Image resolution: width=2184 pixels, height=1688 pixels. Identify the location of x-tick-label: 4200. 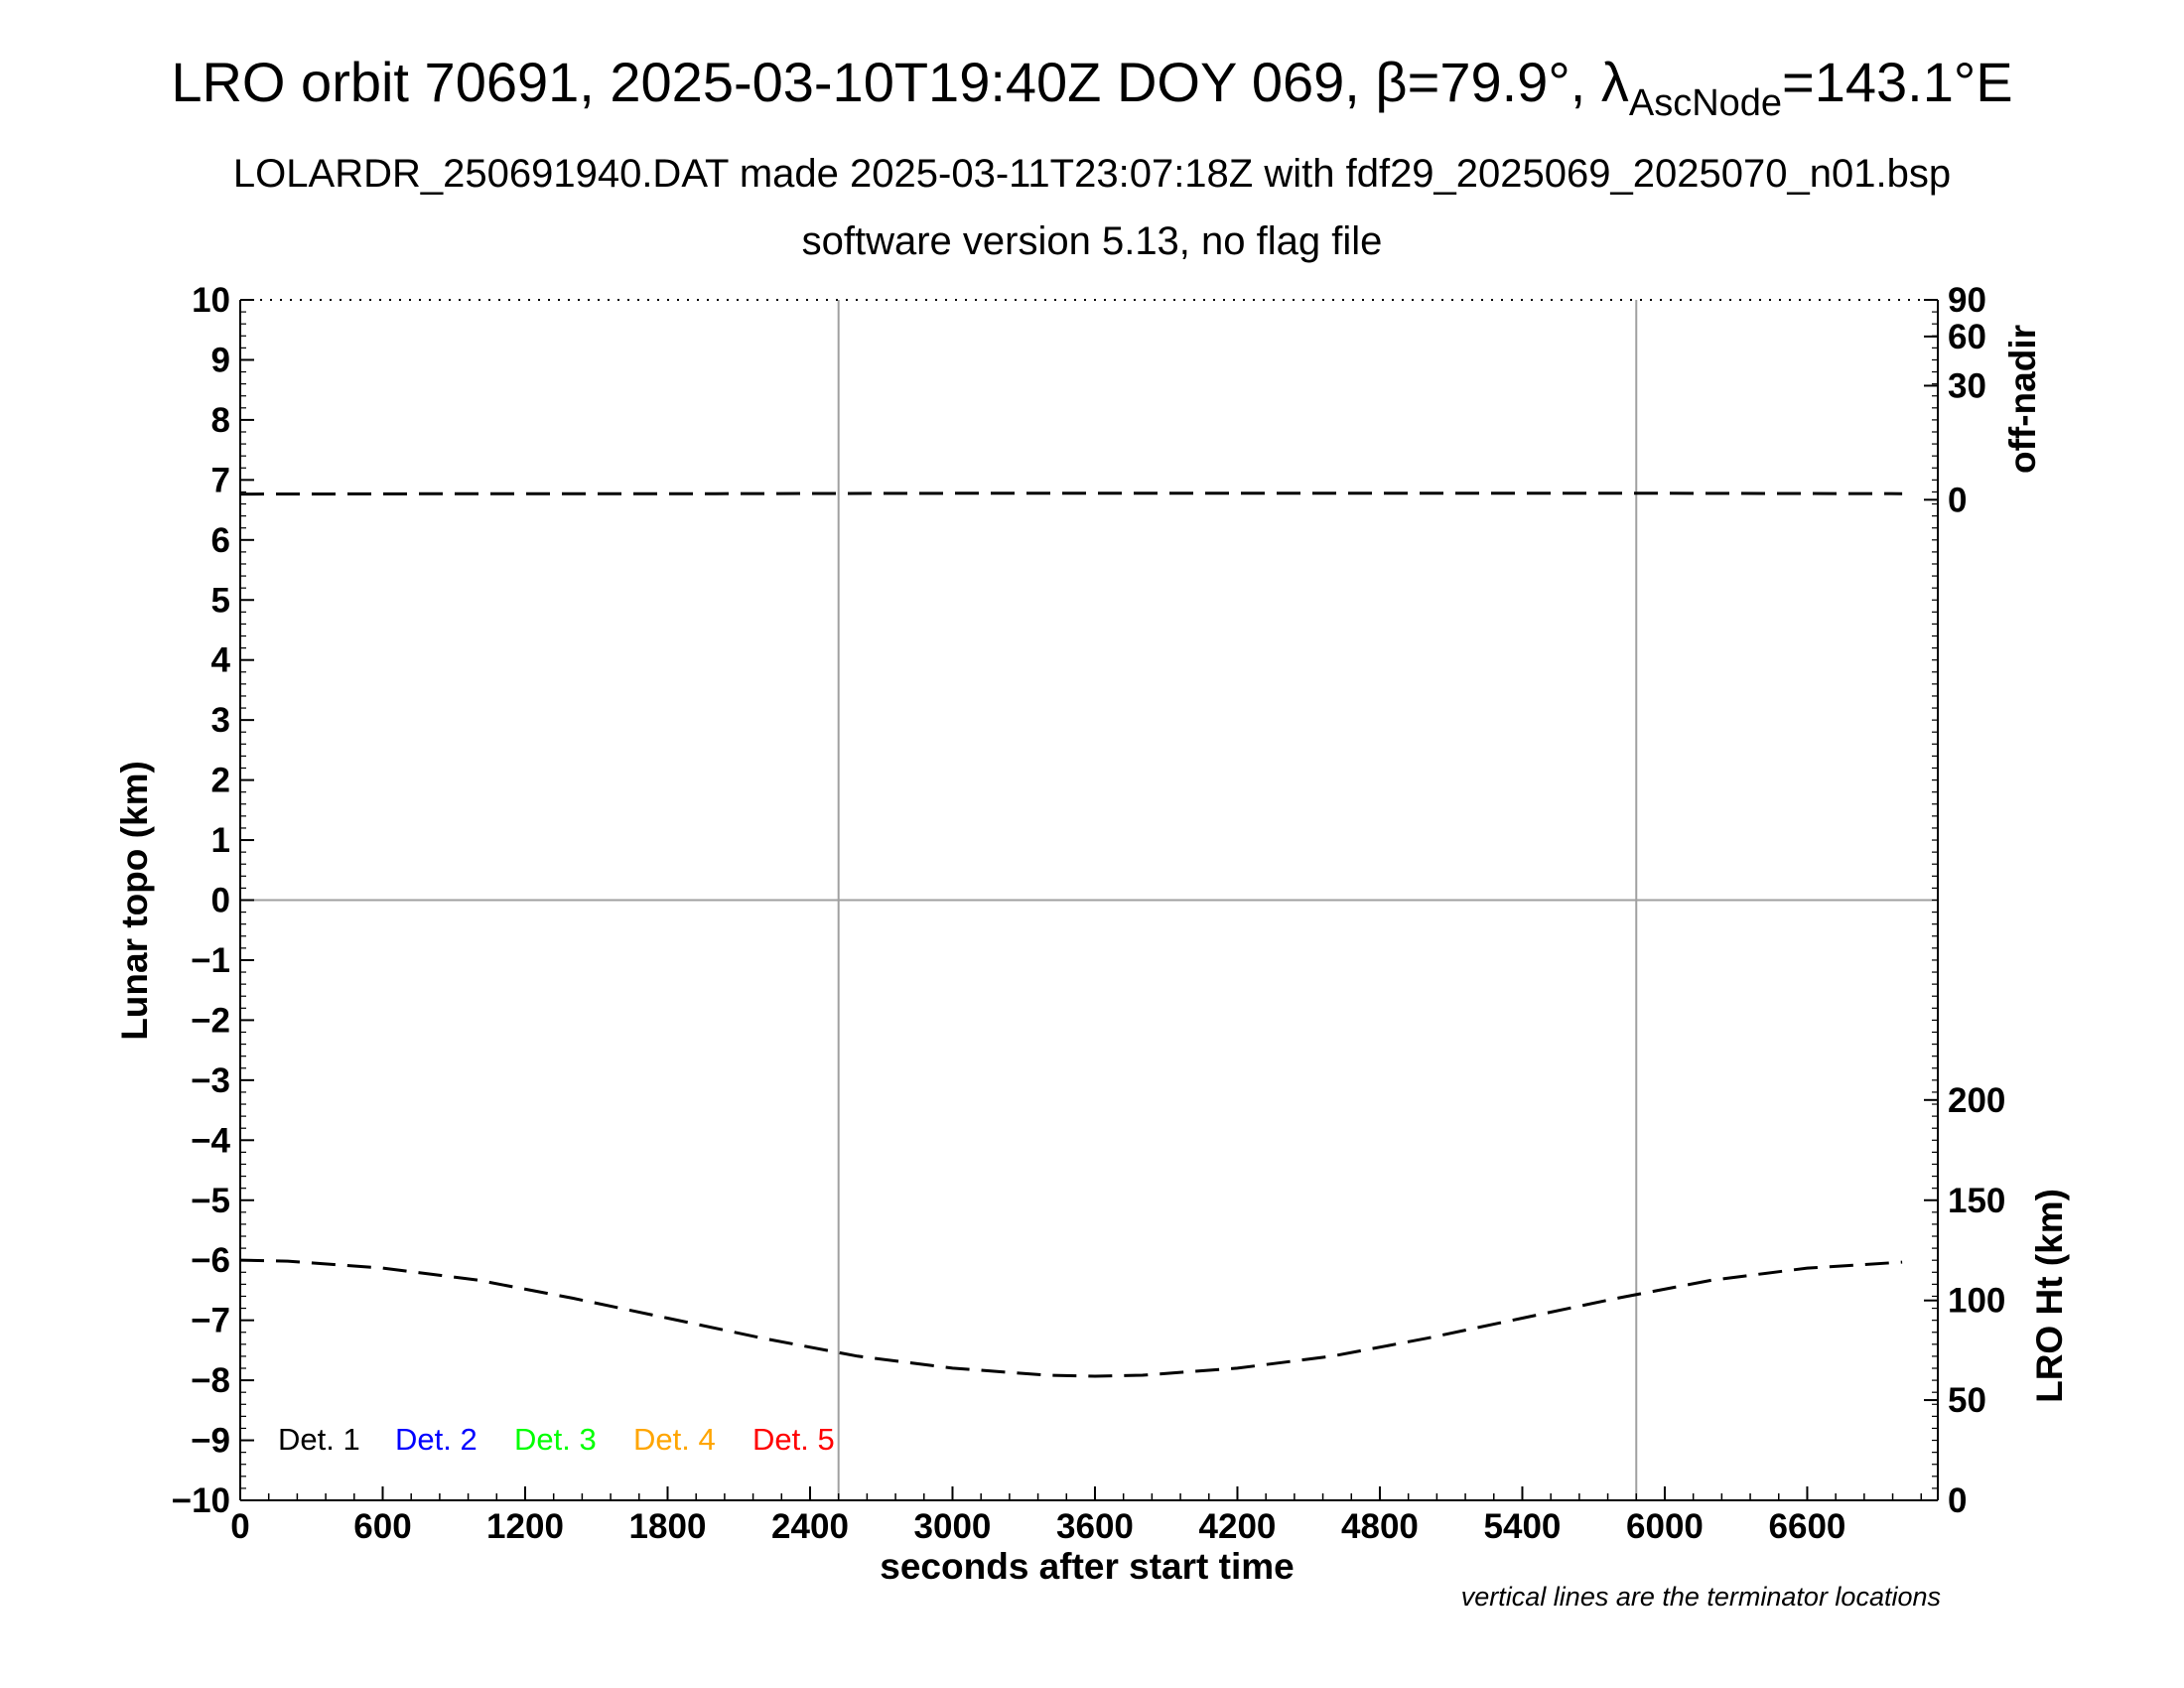
(1238, 1526).